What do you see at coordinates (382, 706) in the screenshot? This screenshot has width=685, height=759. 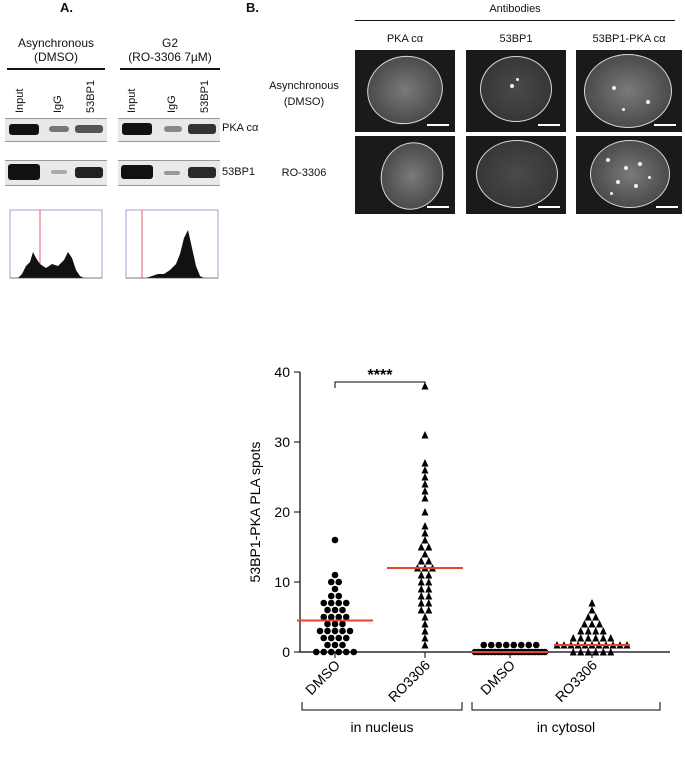 I see `group-bracket` at bounding box center [382, 706].